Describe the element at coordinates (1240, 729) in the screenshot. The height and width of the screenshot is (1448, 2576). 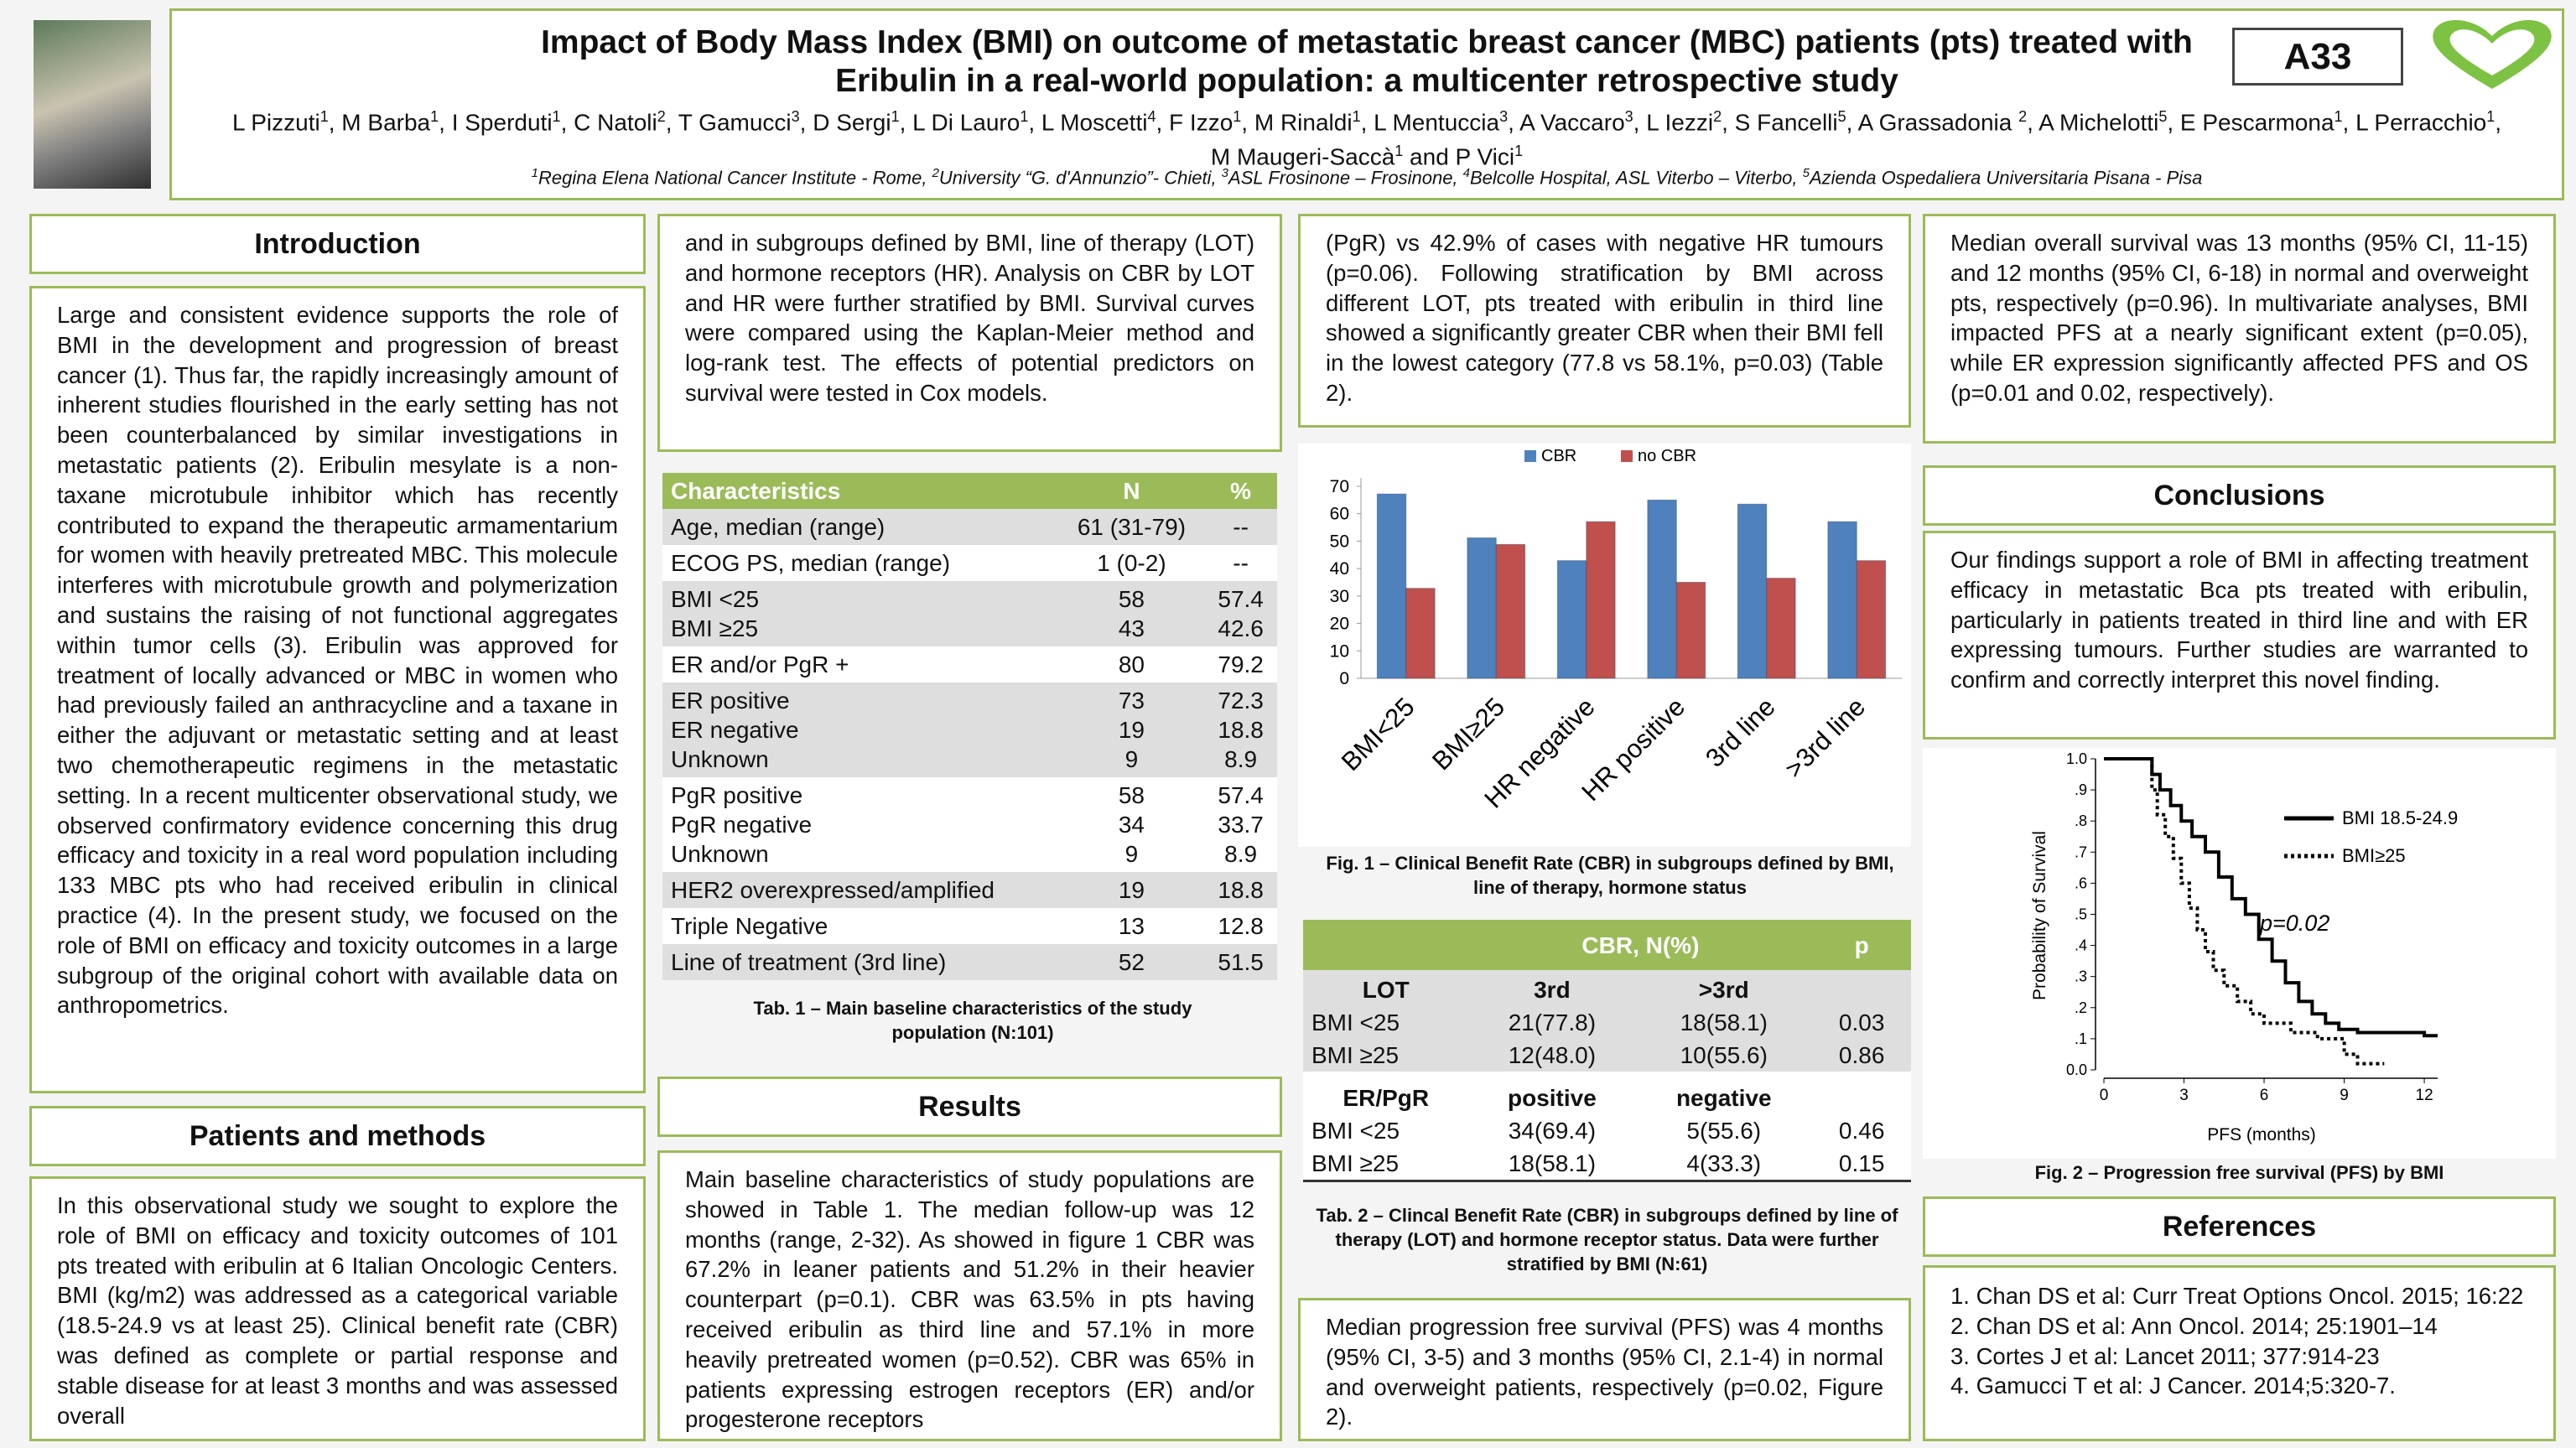
I see `table-cell: 72.3 18.8 8.9` at that location.